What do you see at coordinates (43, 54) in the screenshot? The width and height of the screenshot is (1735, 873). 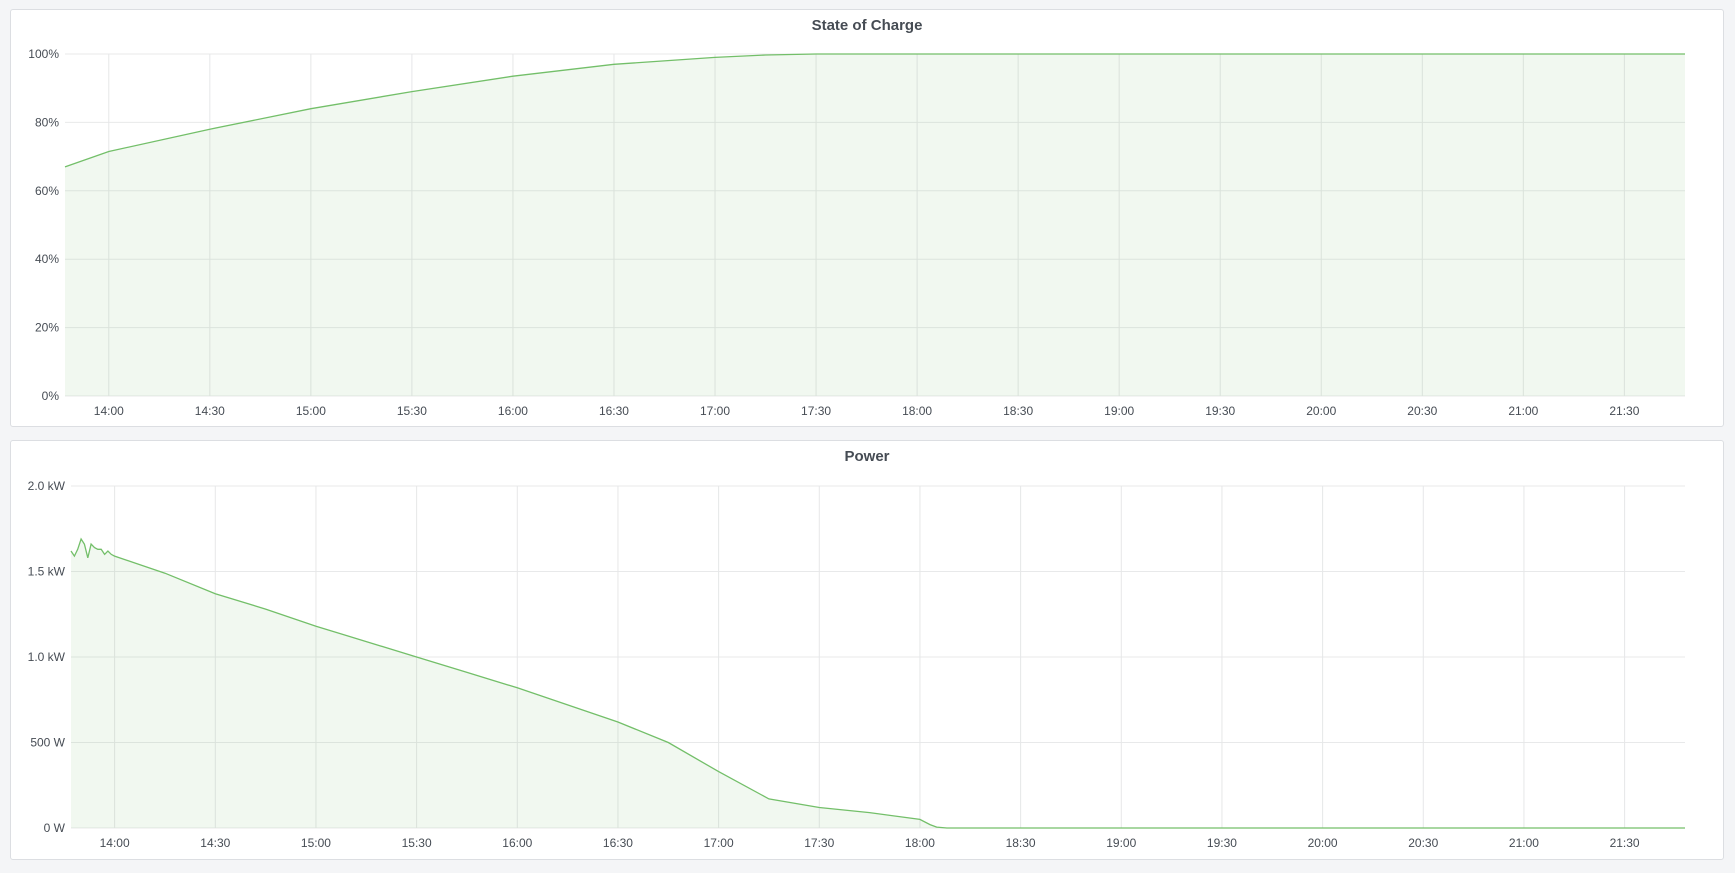 I see `y-tick-label: 100%` at bounding box center [43, 54].